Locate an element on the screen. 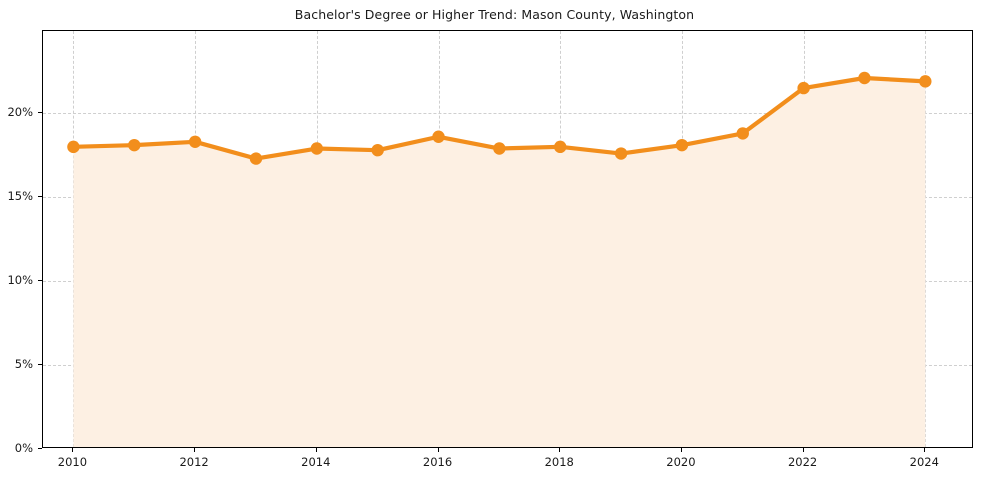 The width and height of the screenshot is (989, 490). x-axis-tick-label: 2010 is located at coordinates (72, 462).